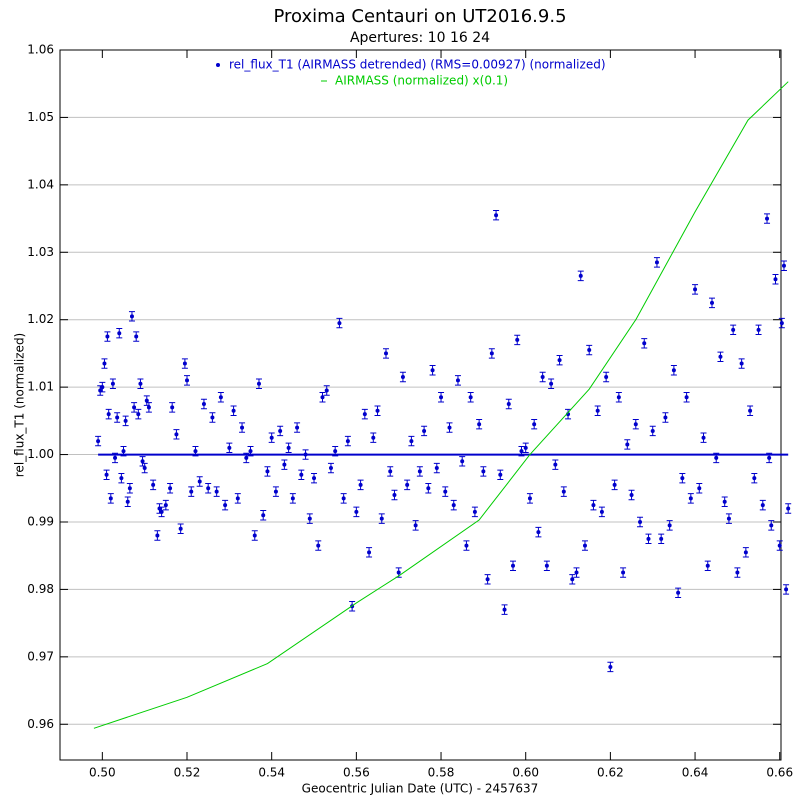 The image size is (800, 800). Describe the element at coordinates (40, 656) in the screenshot. I see `y-tick-label: 0.97` at that location.